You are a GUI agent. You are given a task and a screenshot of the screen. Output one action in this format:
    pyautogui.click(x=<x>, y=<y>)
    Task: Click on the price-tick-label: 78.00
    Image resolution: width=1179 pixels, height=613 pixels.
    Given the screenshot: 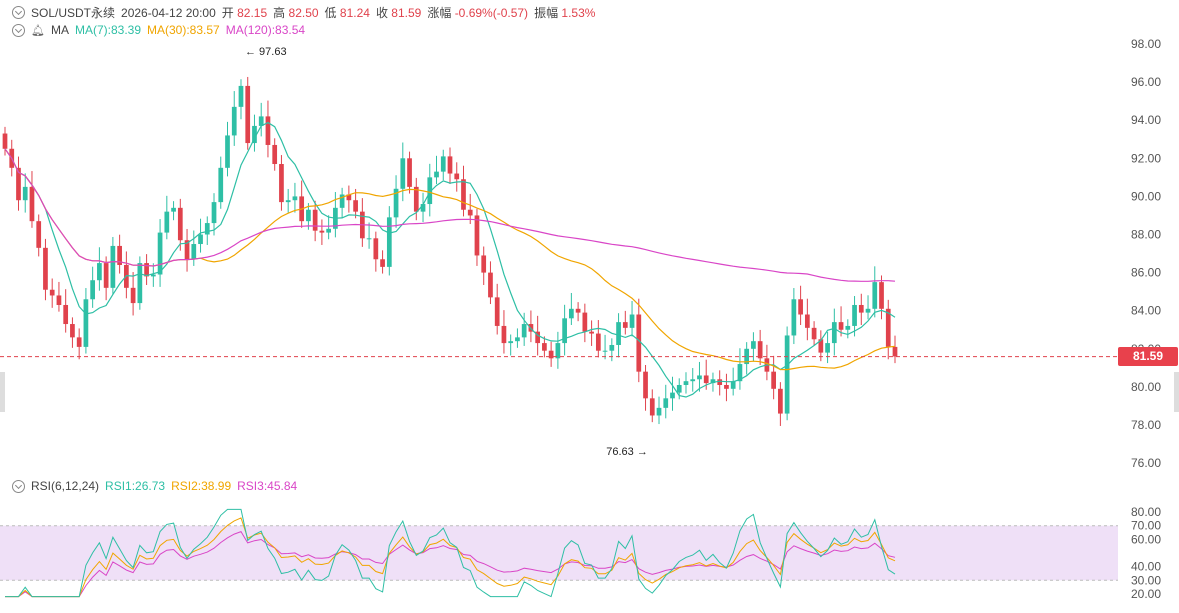 What is the action you would take?
    pyautogui.click(x=1146, y=425)
    